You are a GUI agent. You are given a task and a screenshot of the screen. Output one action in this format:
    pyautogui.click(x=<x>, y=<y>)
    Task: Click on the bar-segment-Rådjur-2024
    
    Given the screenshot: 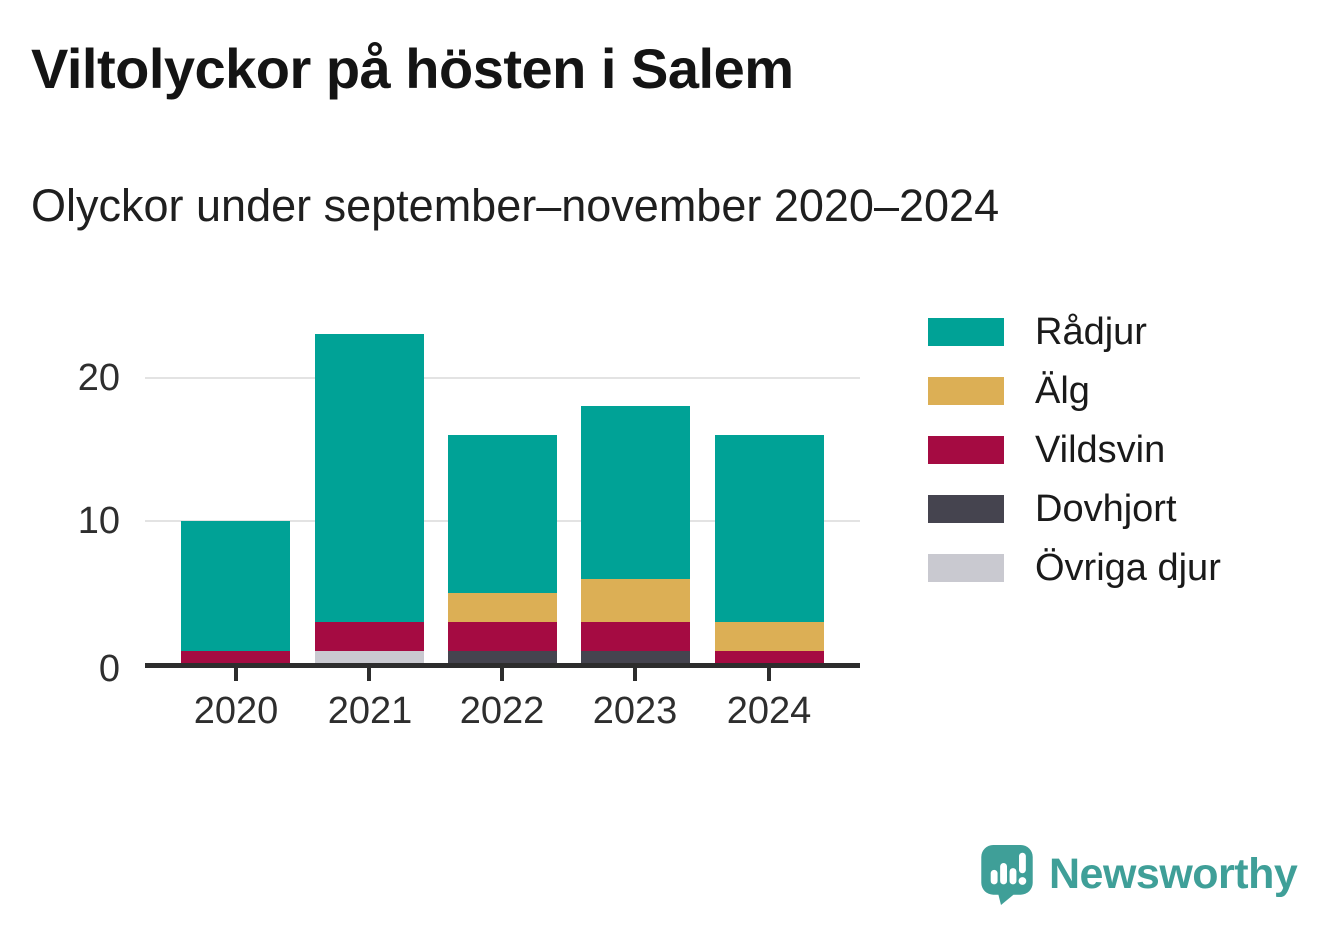 What is the action you would take?
    pyautogui.click(x=769, y=528)
    